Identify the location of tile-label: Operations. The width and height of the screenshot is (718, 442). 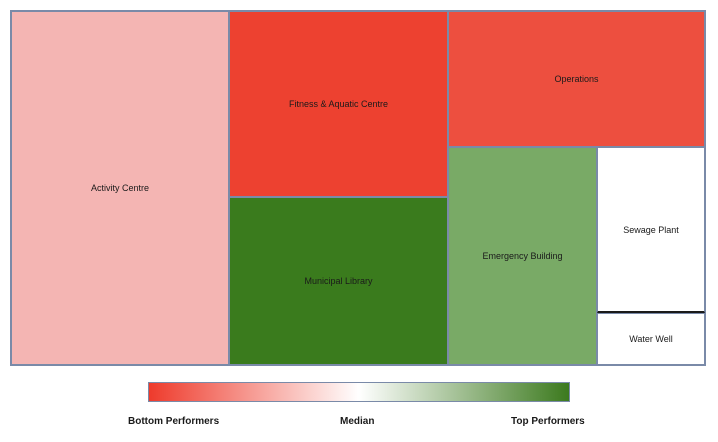
(576, 79).